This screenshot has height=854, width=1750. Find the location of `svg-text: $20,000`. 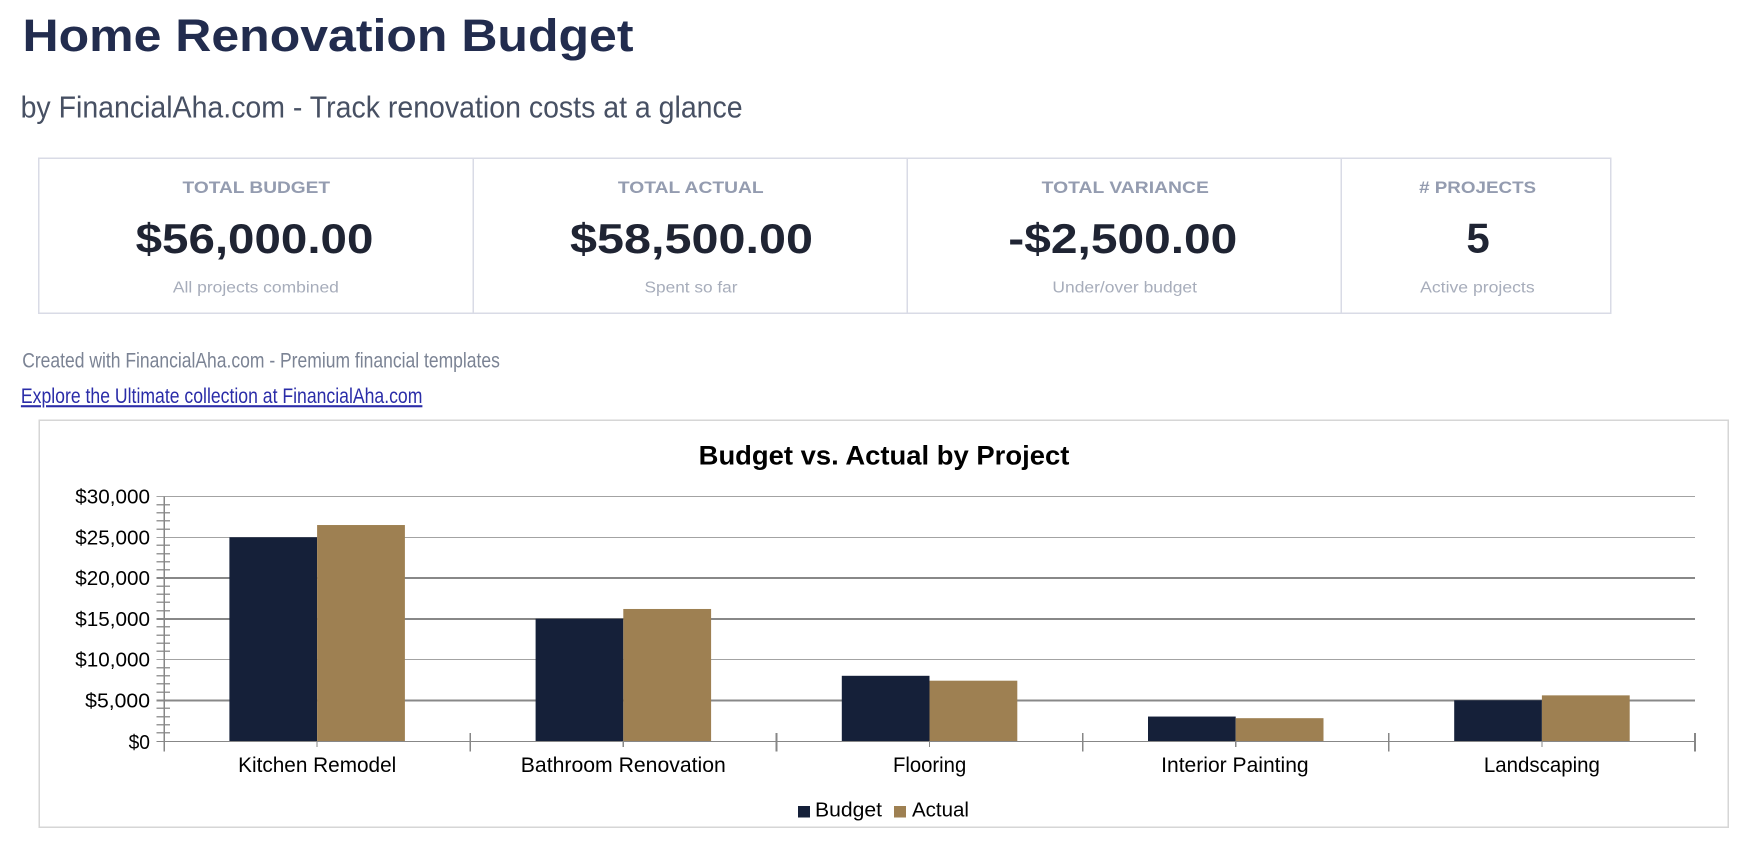

svg-text: $20,000 is located at coordinates (112, 578).